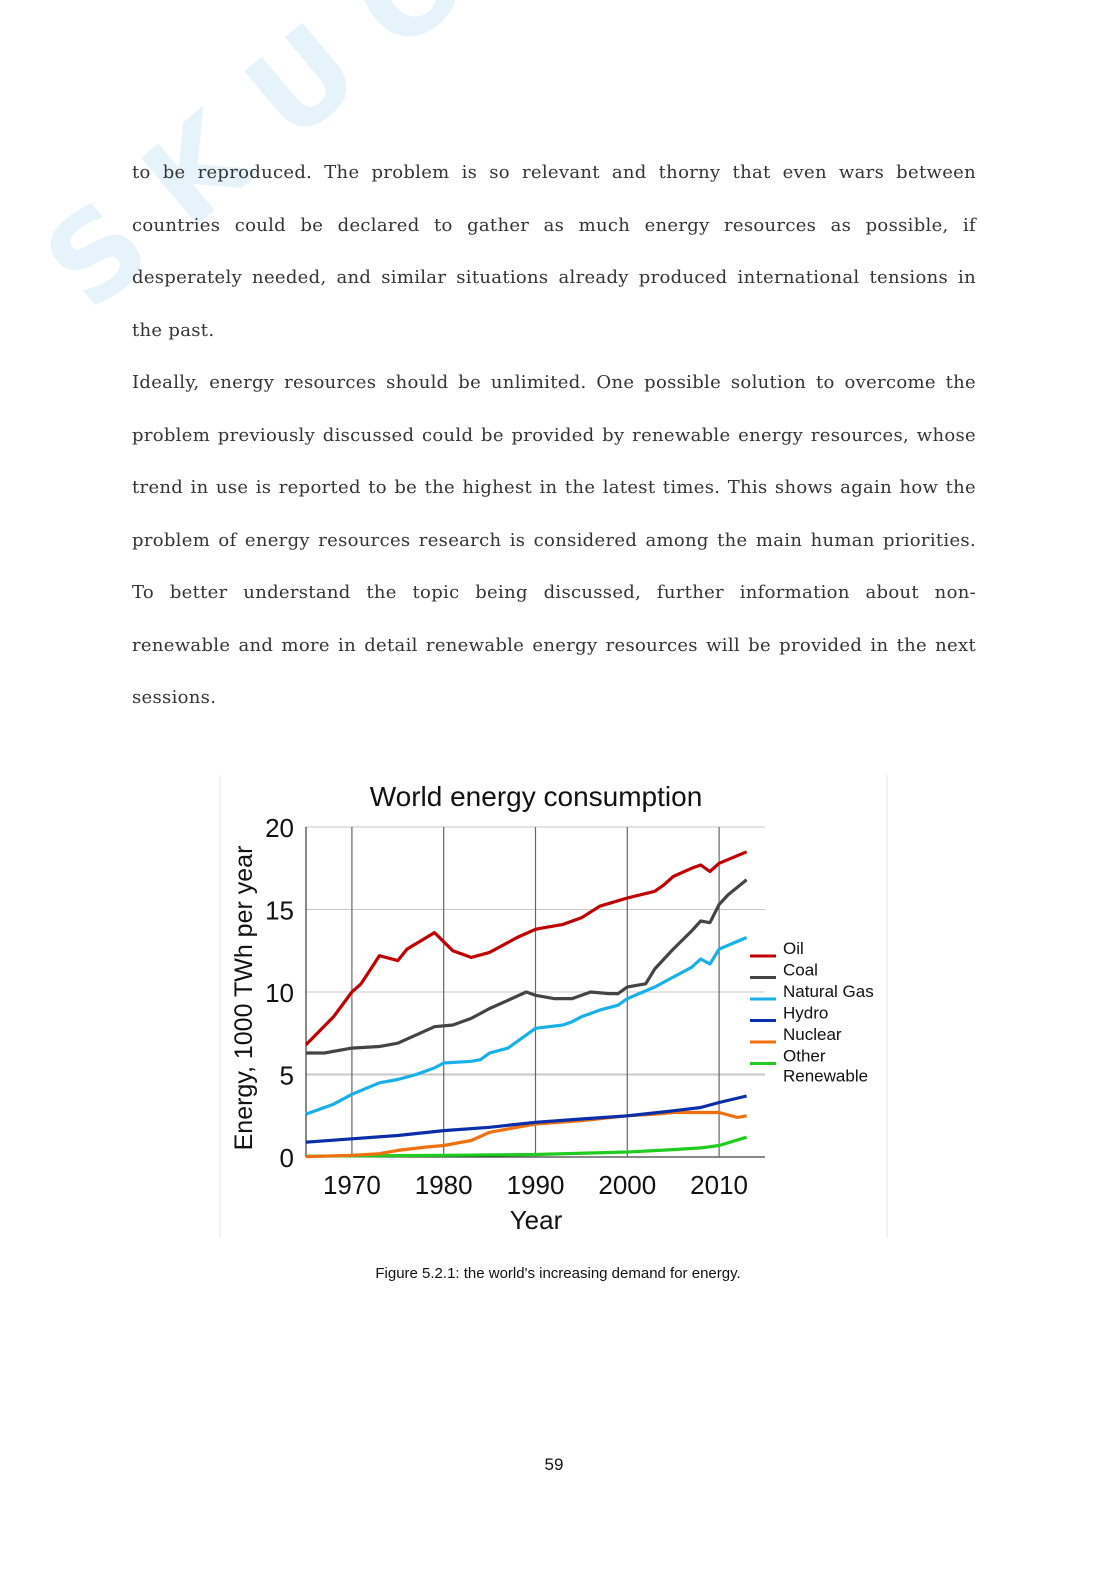 The image size is (1116, 1579). What do you see at coordinates (352, 1185) in the screenshot?
I see `x-tick-label: 1970` at bounding box center [352, 1185].